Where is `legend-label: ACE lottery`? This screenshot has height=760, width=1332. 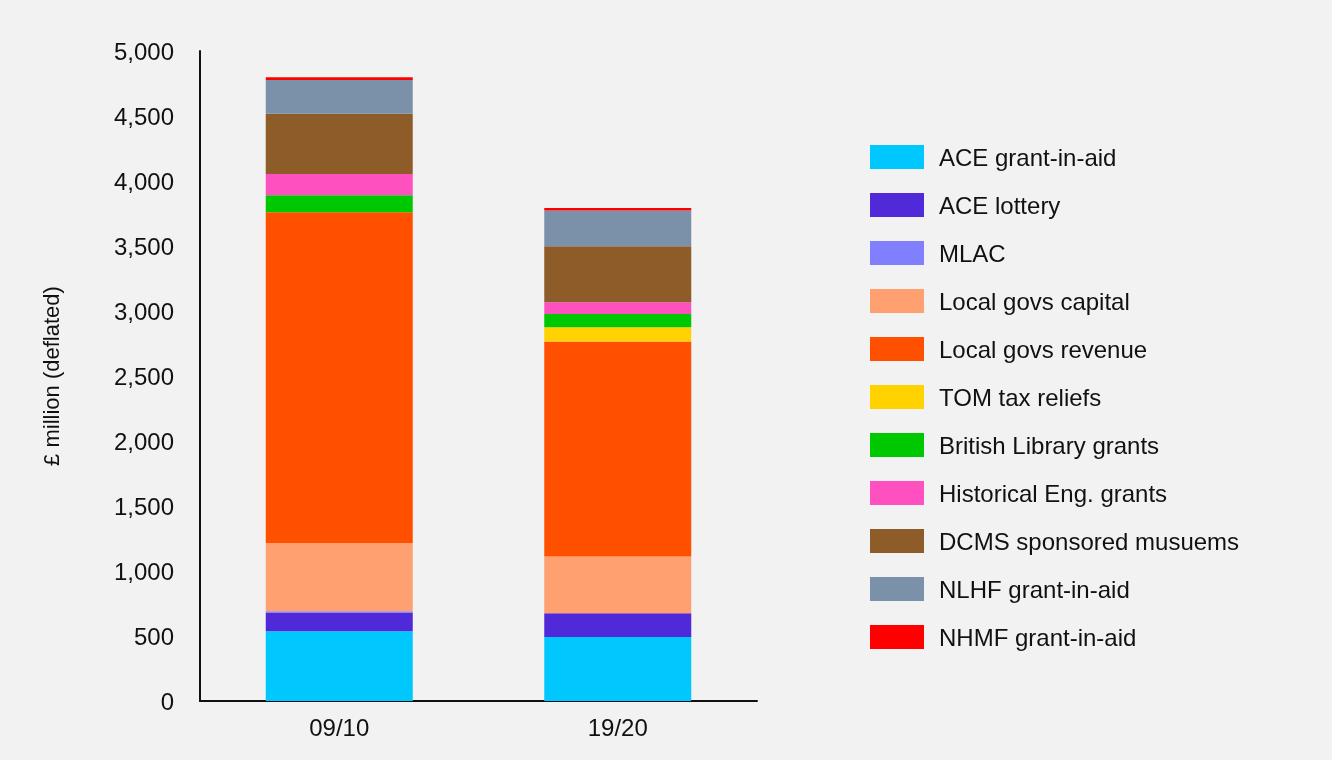
legend-label: ACE lottery is located at coordinates (1000, 205).